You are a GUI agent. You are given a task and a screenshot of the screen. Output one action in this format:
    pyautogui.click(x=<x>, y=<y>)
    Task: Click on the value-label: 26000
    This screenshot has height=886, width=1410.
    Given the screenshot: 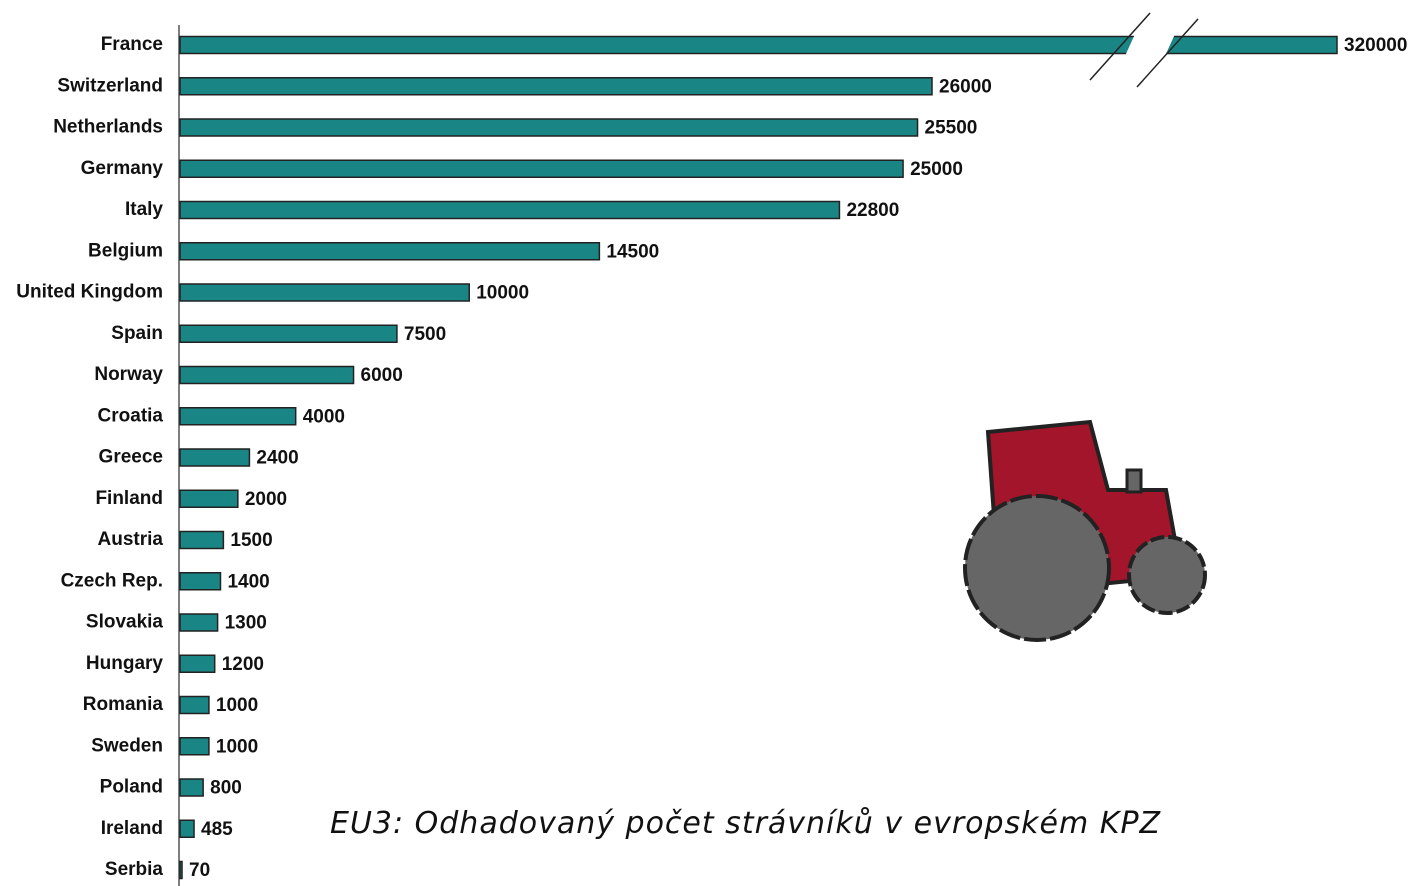 What is the action you would take?
    pyautogui.click(x=965, y=86)
    